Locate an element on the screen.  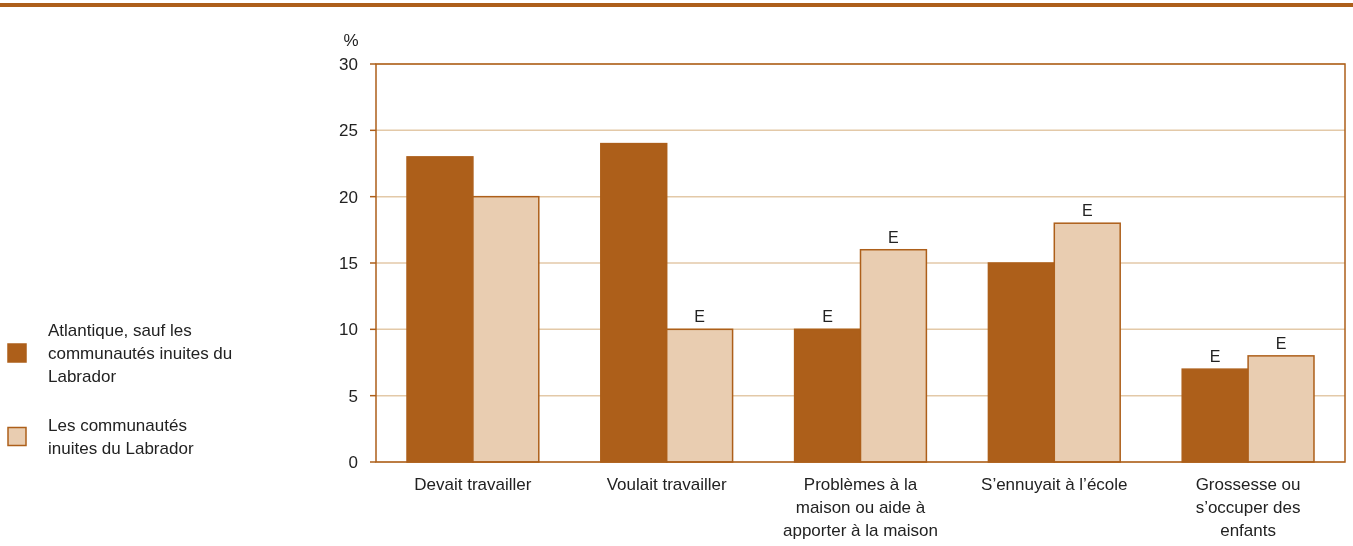
y-tick-label: 20 is located at coordinates (348, 197).